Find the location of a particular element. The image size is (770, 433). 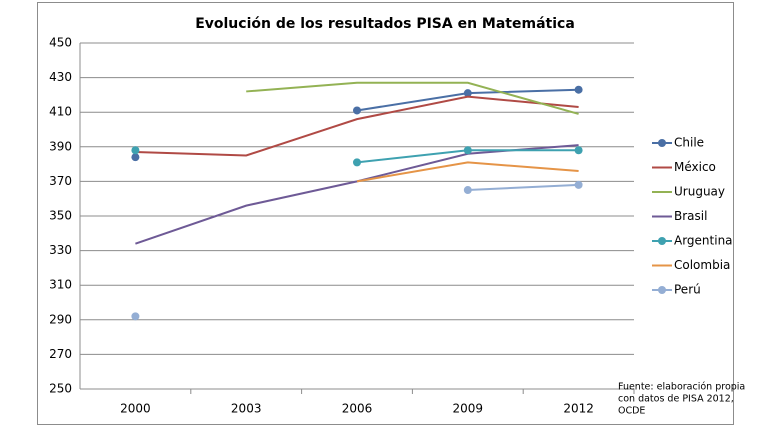

y-tick-label: 330 is located at coordinates (60, 250).